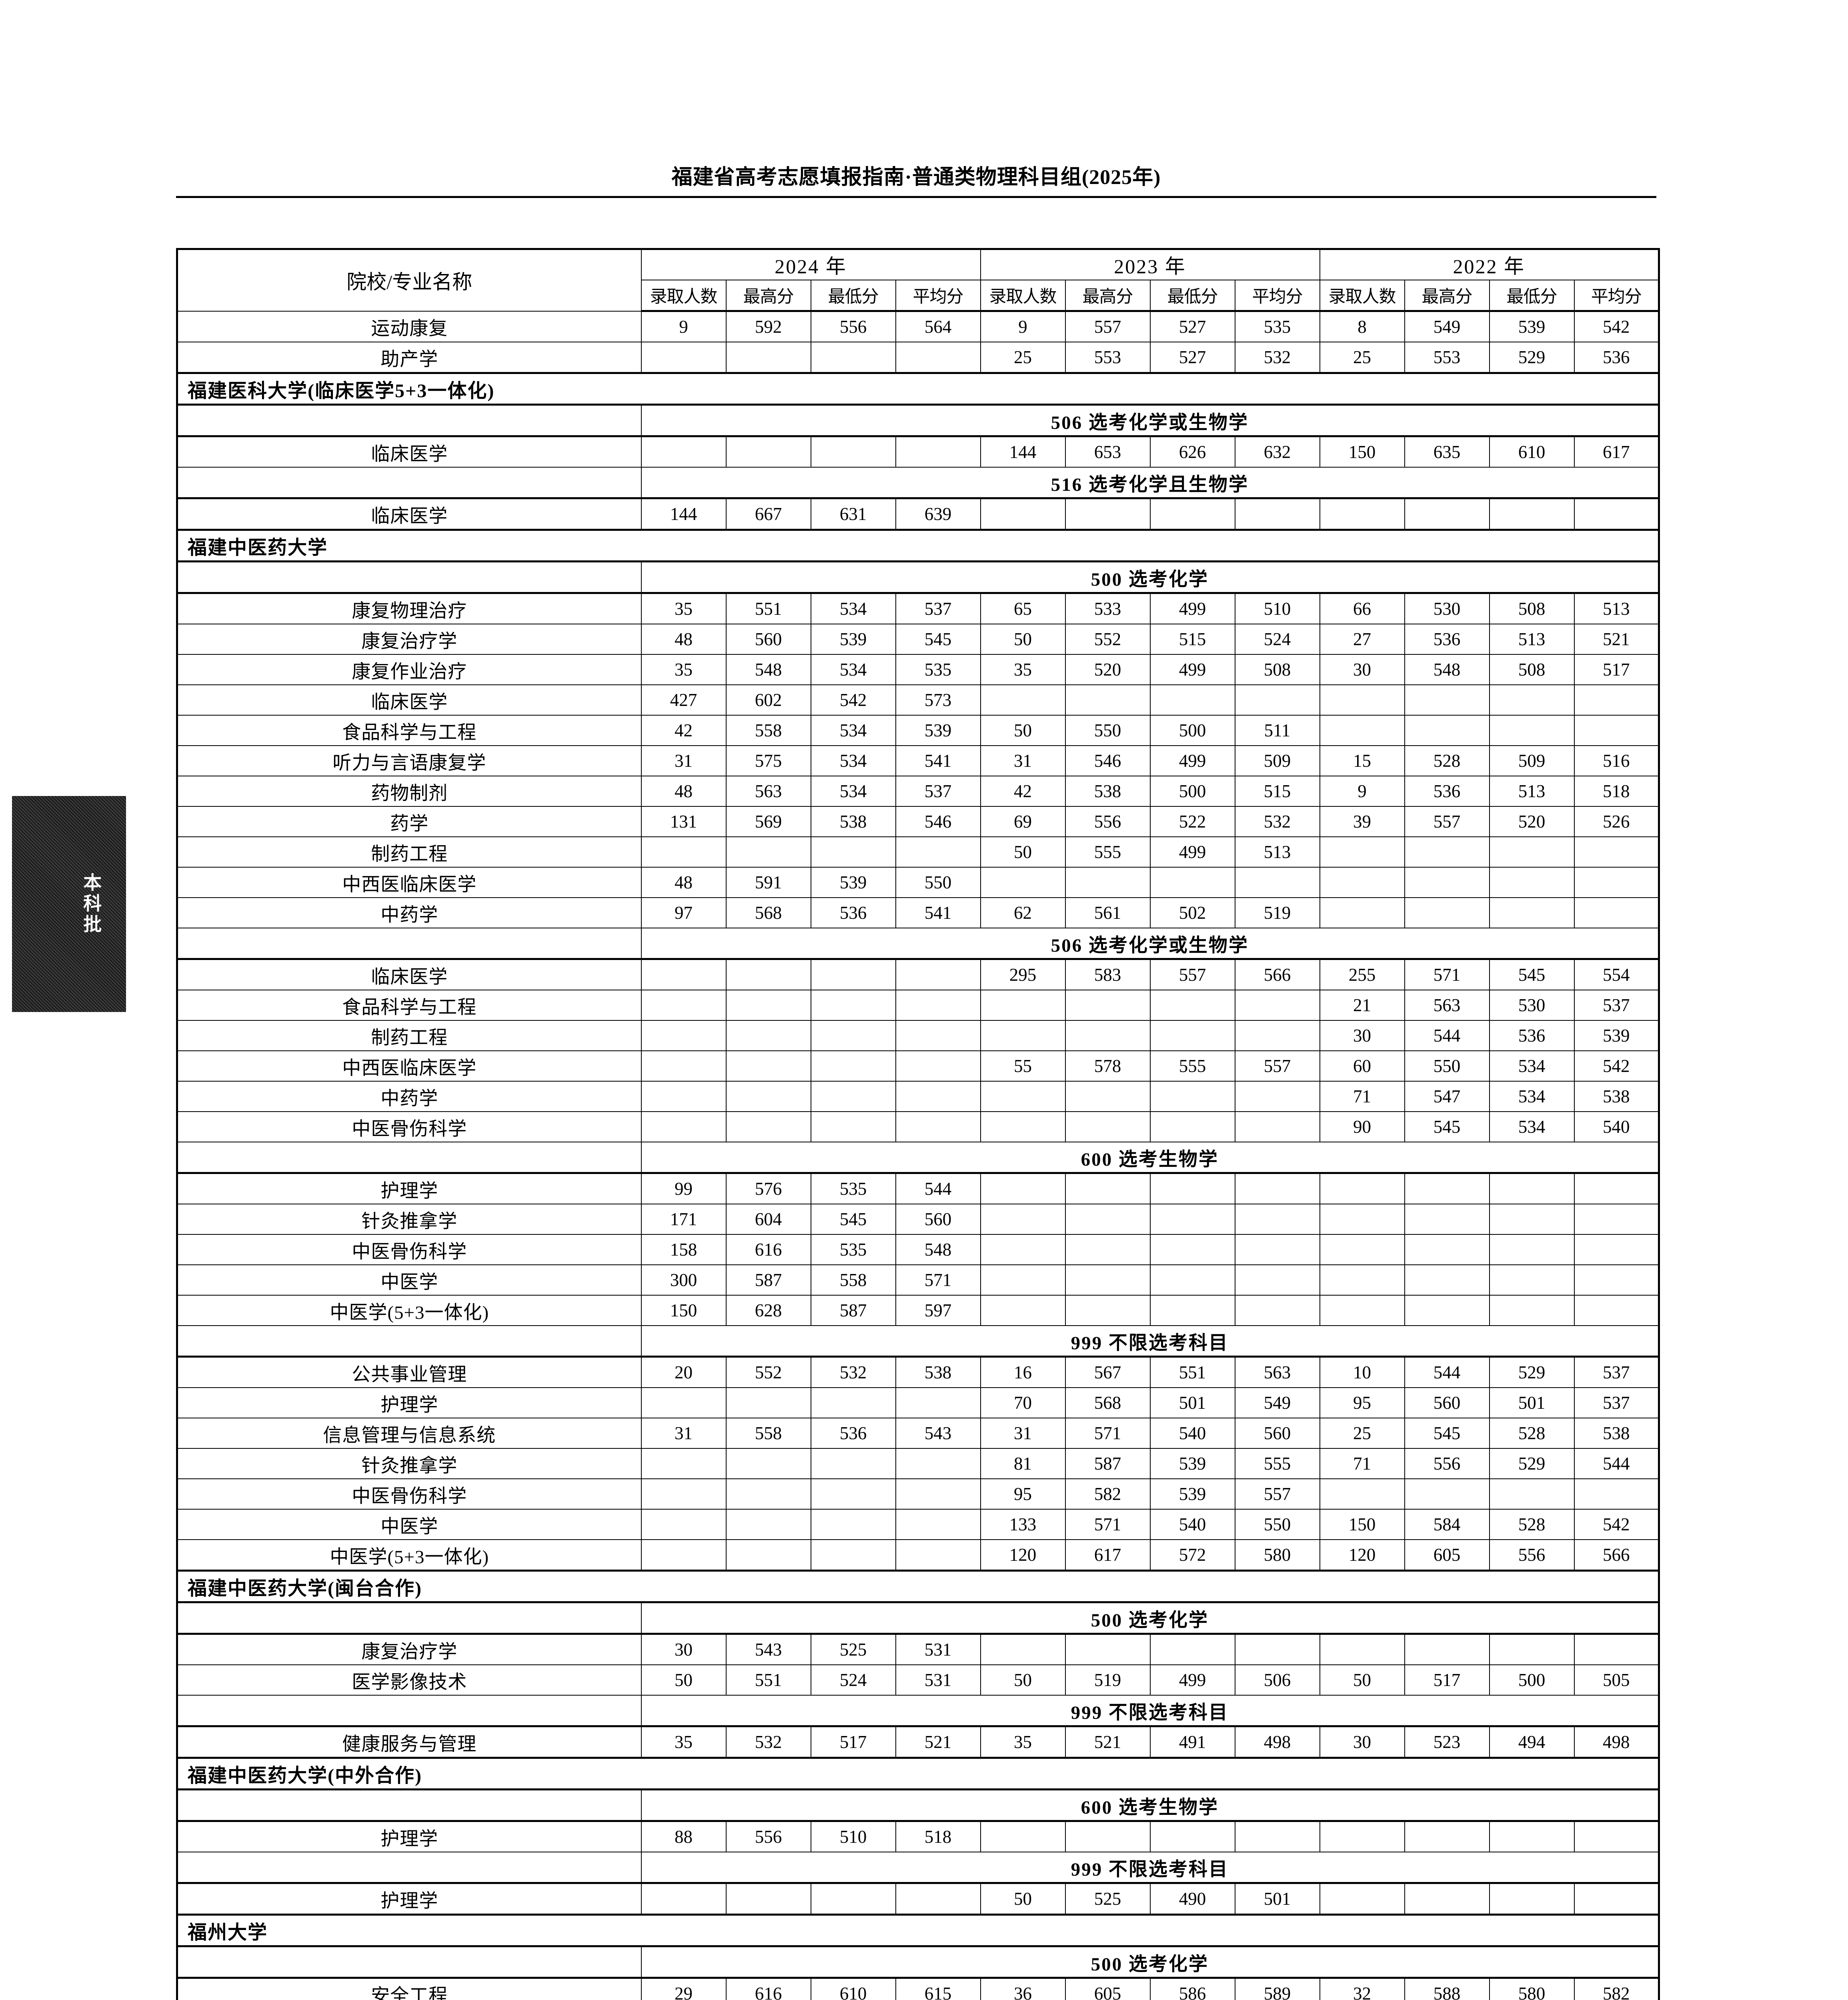  What do you see at coordinates (1192, 1555) in the screenshot?
I see `cell-2023-min: 572` at bounding box center [1192, 1555].